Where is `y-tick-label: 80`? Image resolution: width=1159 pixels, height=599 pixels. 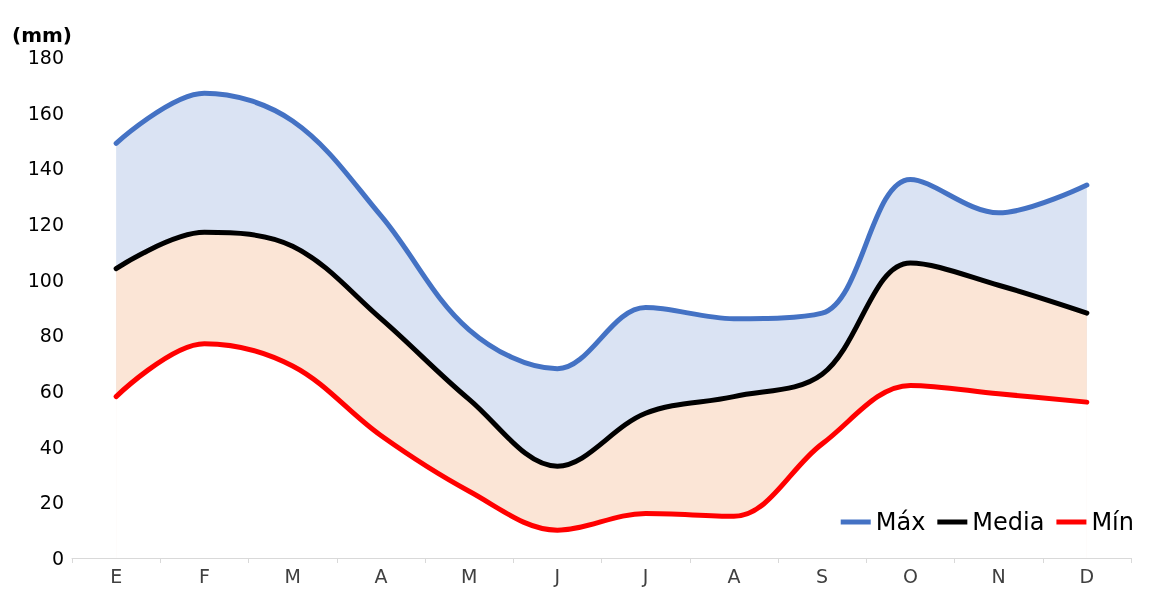 y-tick-label: 80 is located at coordinates (51, 335).